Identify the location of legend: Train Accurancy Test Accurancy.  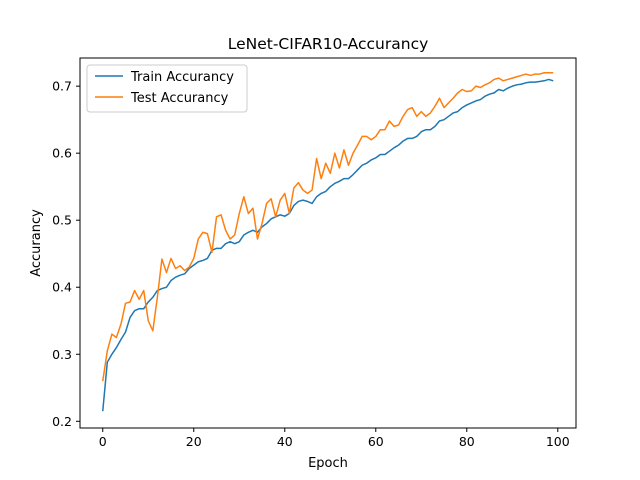
(167, 88).